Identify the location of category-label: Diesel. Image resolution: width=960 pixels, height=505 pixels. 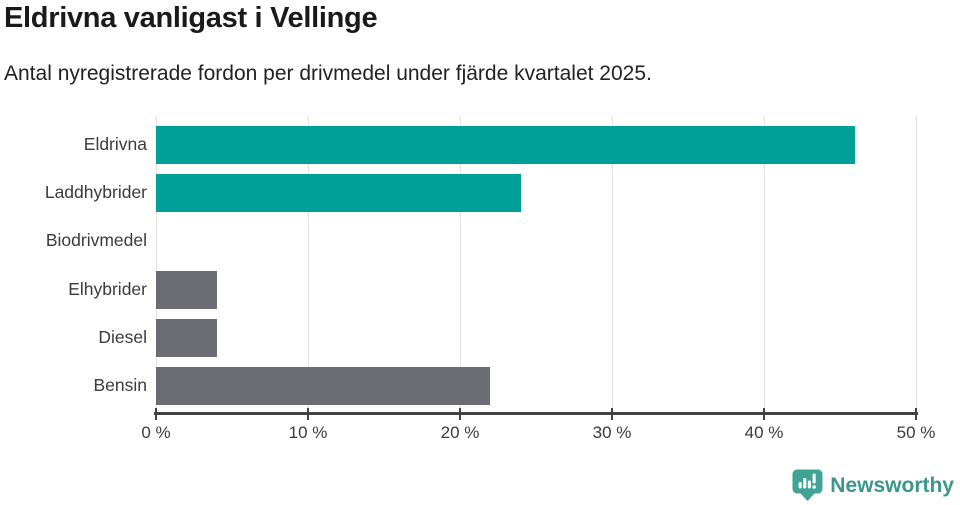
(122, 336).